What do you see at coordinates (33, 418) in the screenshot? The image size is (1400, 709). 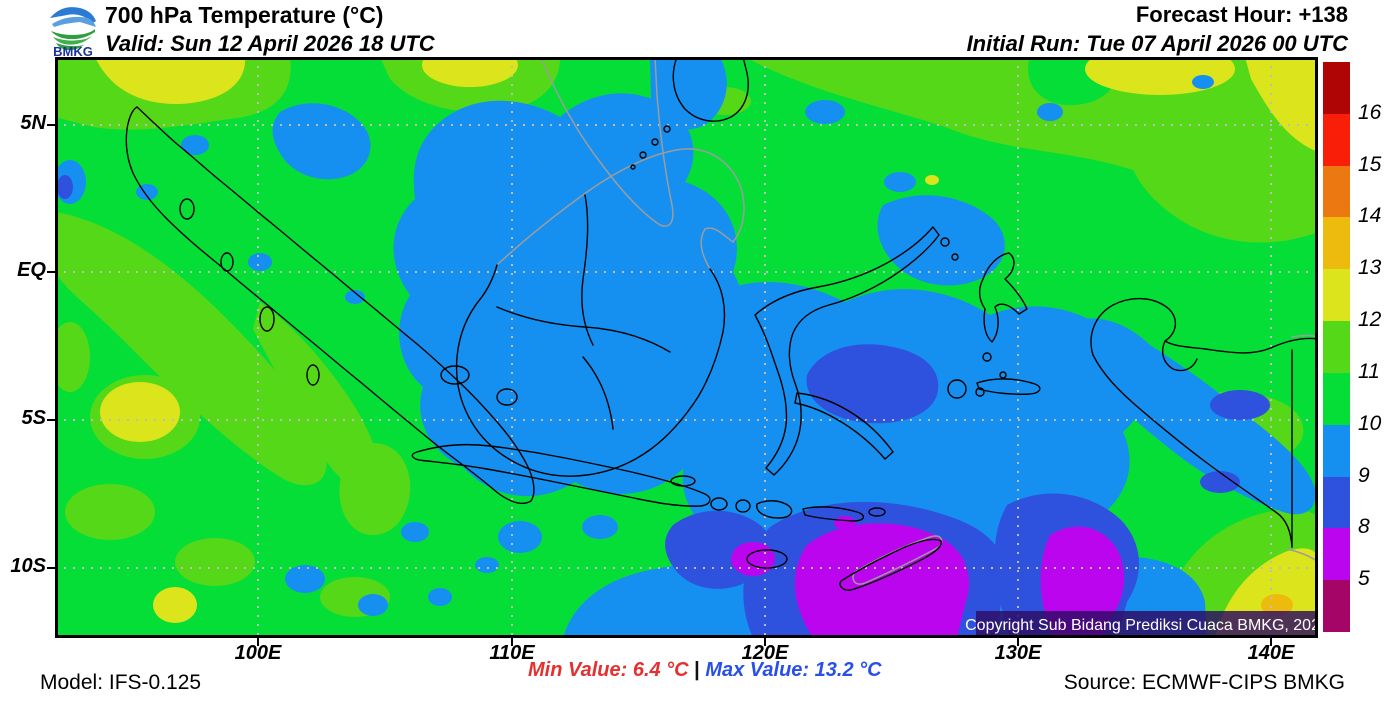 I see `lat-tick-label: 5S` at bounding box center [33, 418].